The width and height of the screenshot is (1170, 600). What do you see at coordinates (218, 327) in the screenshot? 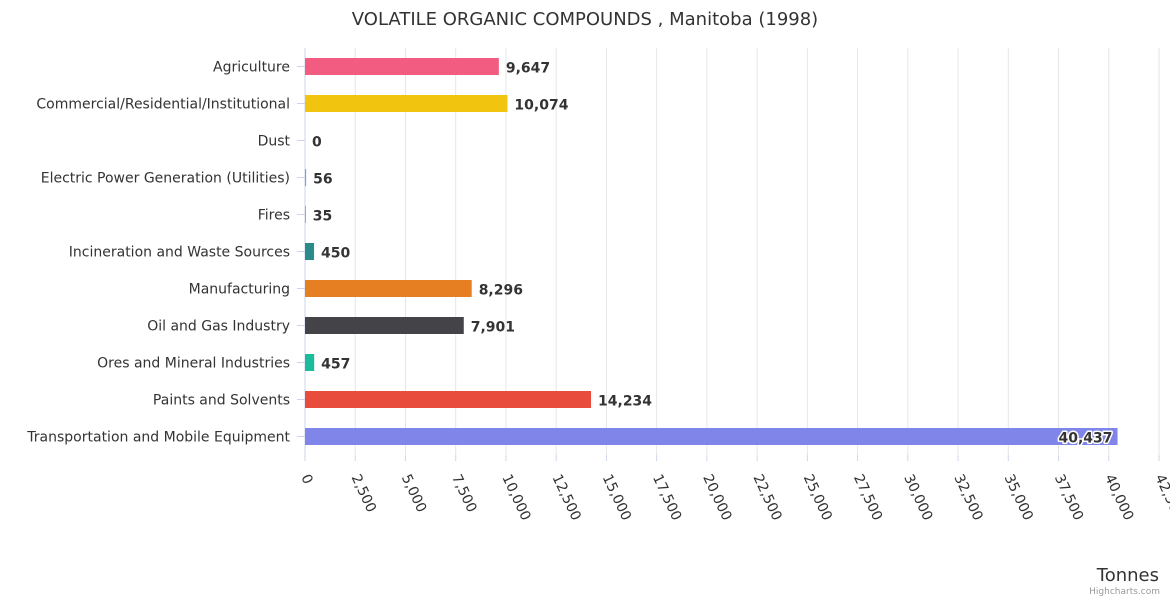
I see `category-label: Oil and Gas Industry` at bounding box center [218, 327].